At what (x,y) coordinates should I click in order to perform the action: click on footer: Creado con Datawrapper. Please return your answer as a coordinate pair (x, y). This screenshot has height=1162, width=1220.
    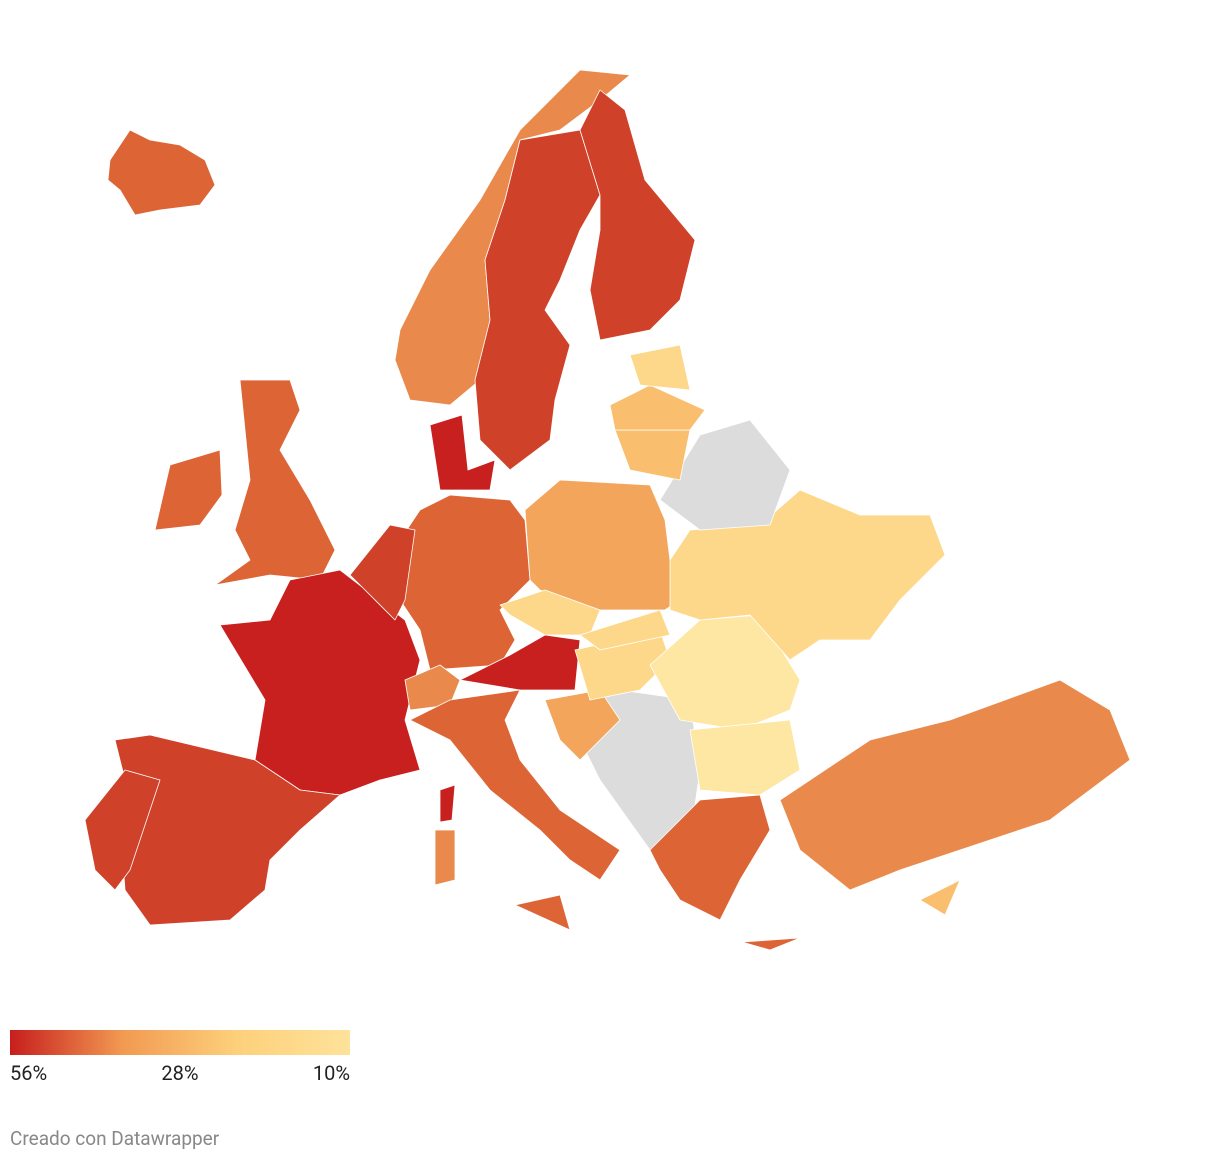
    Looking at the image, I should click on (115, 1138).